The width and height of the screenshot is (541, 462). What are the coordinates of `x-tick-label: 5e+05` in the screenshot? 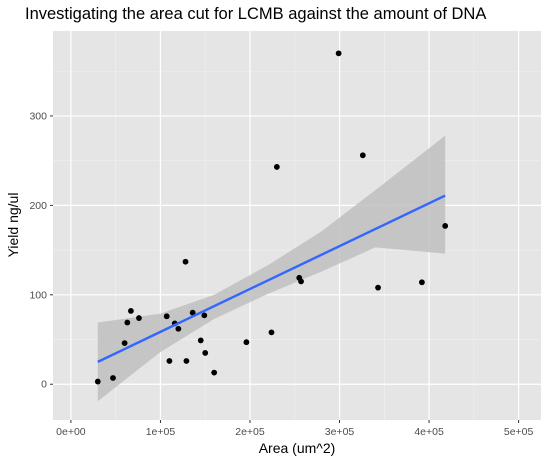 It's located at (519, 432).